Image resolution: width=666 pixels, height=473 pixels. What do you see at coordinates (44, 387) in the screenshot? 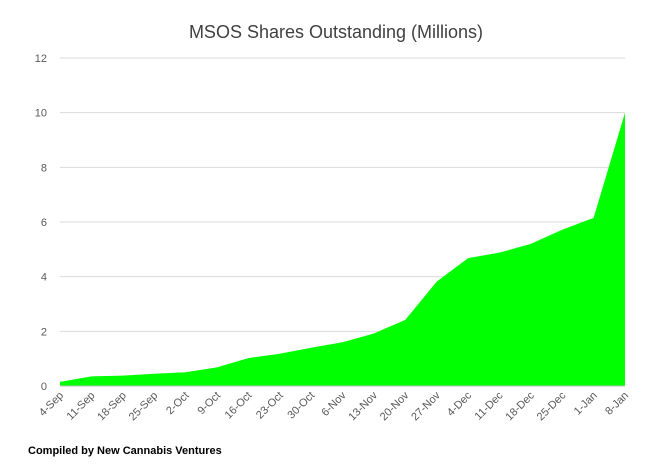
I see `y-tick-label: 0` at bounding box center [44, 387].